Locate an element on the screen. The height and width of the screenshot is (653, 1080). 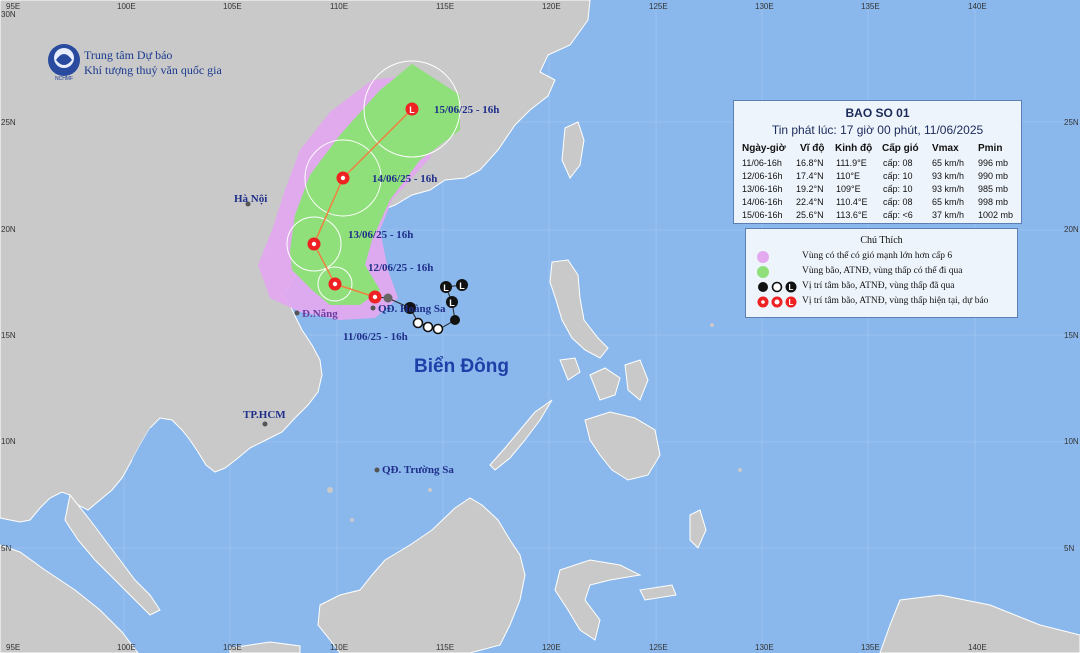
row1-lat: 16.8°N is located at coordinates (810, 163).